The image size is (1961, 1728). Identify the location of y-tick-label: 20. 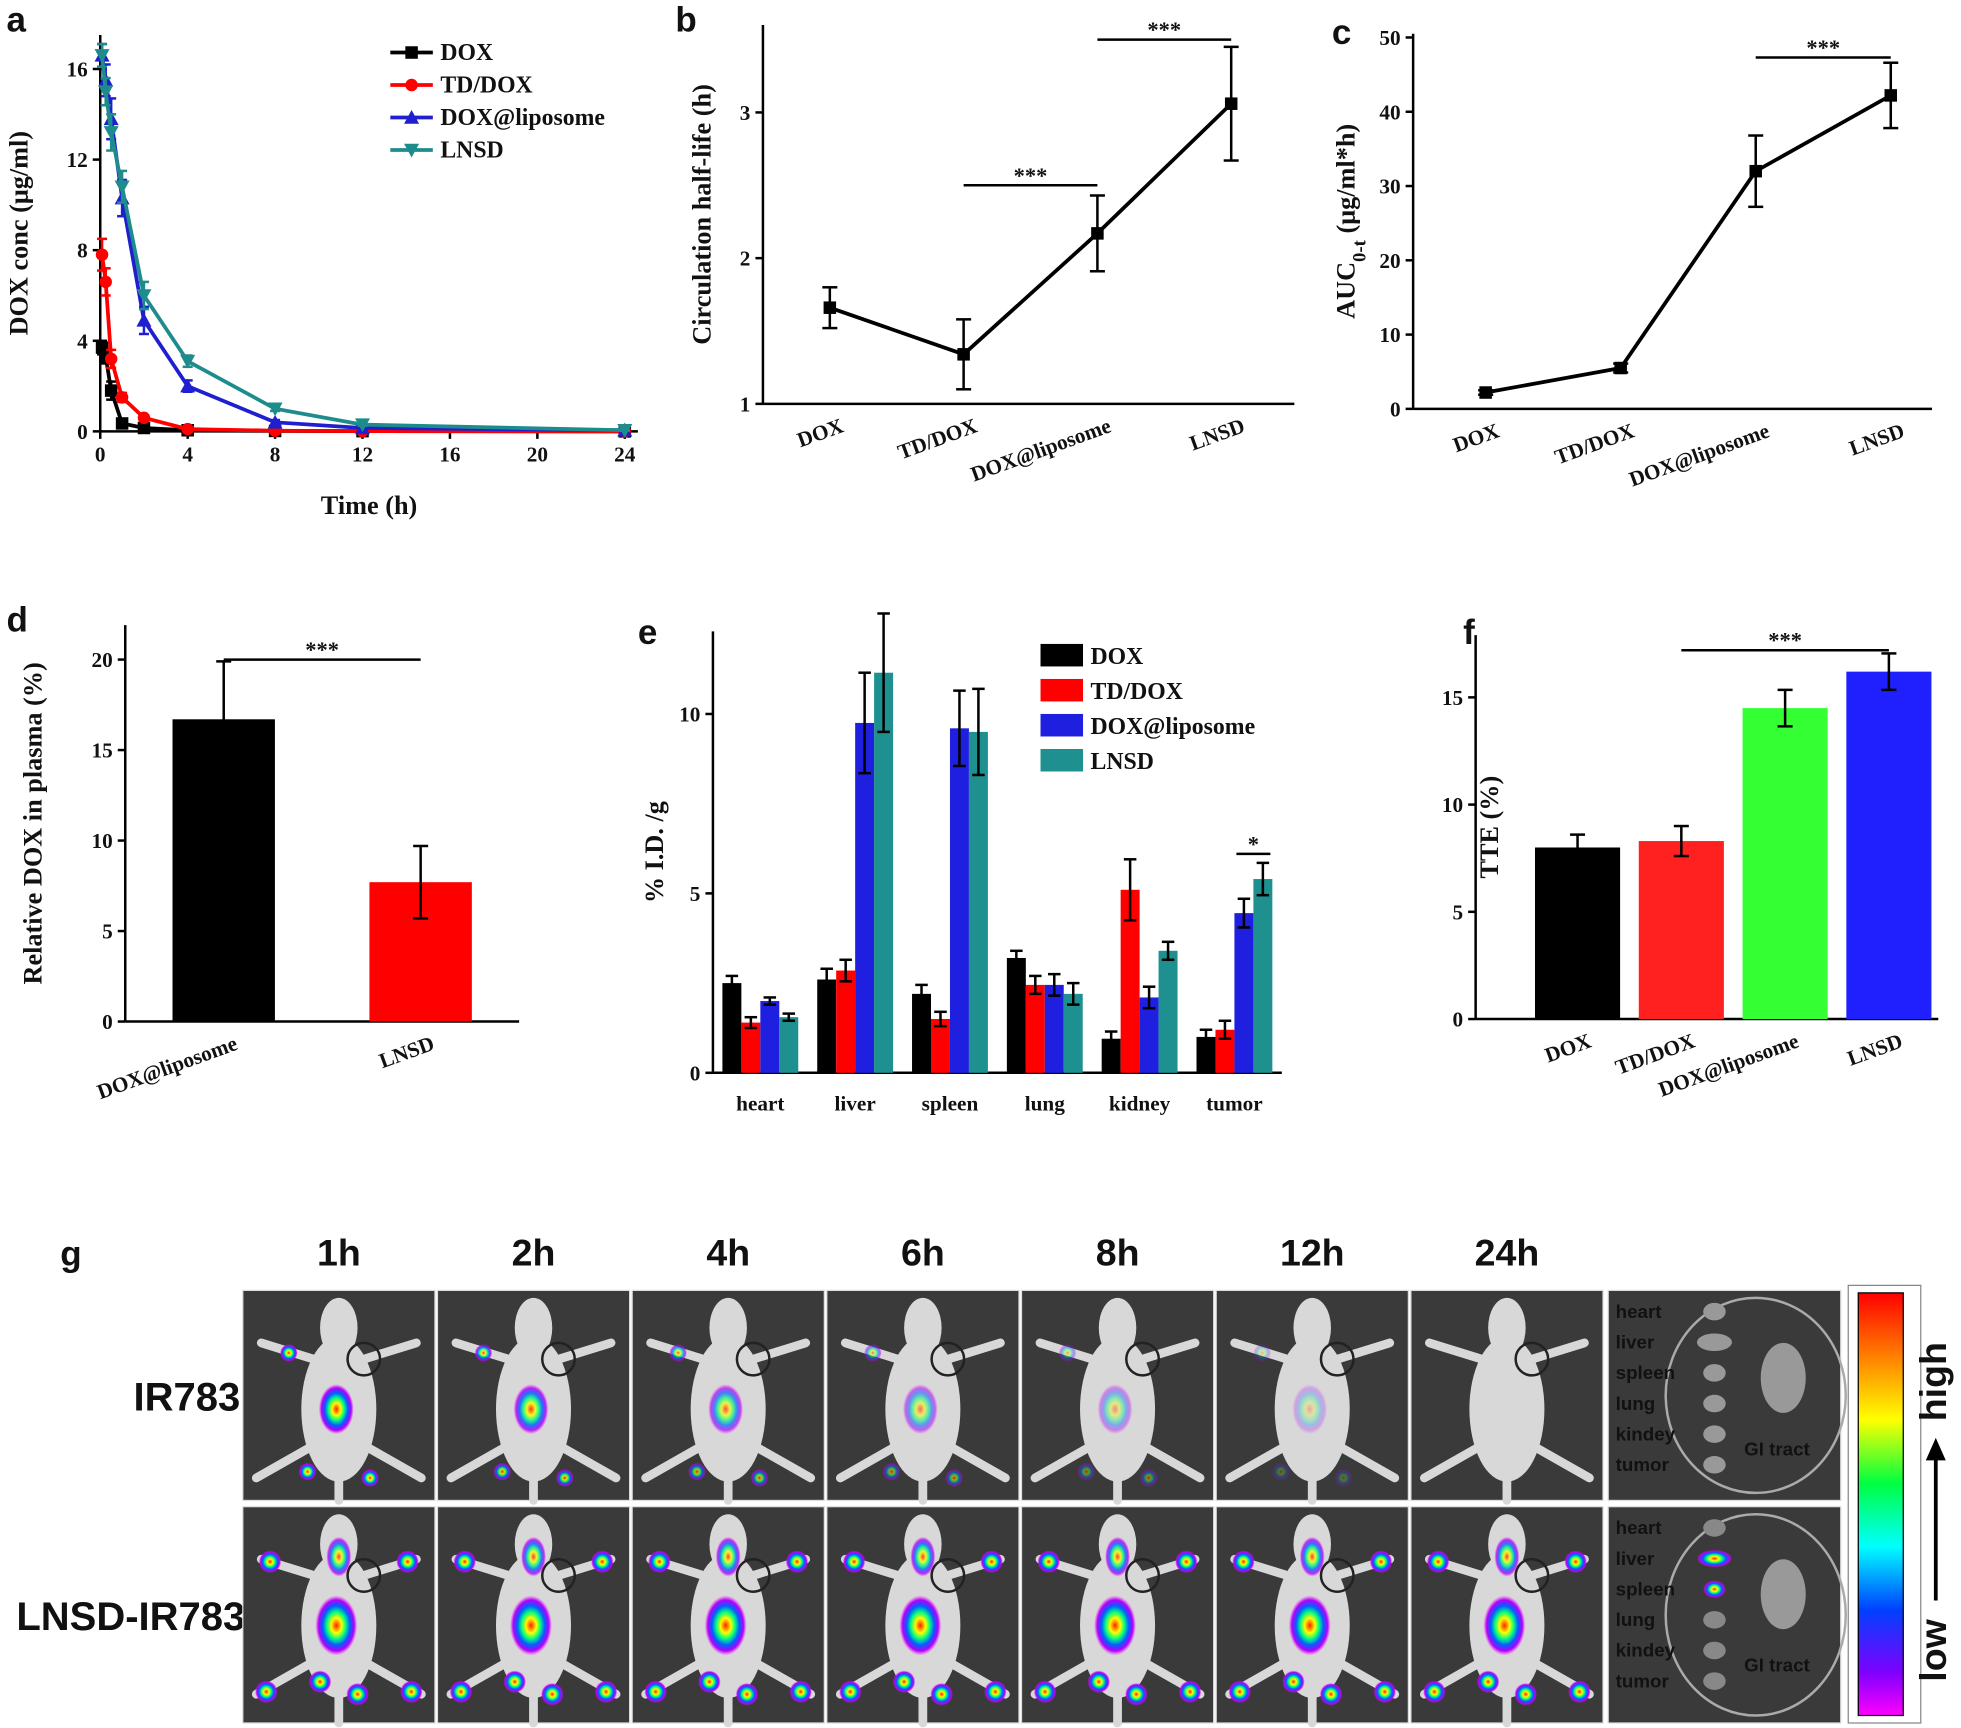
(1389, 261).